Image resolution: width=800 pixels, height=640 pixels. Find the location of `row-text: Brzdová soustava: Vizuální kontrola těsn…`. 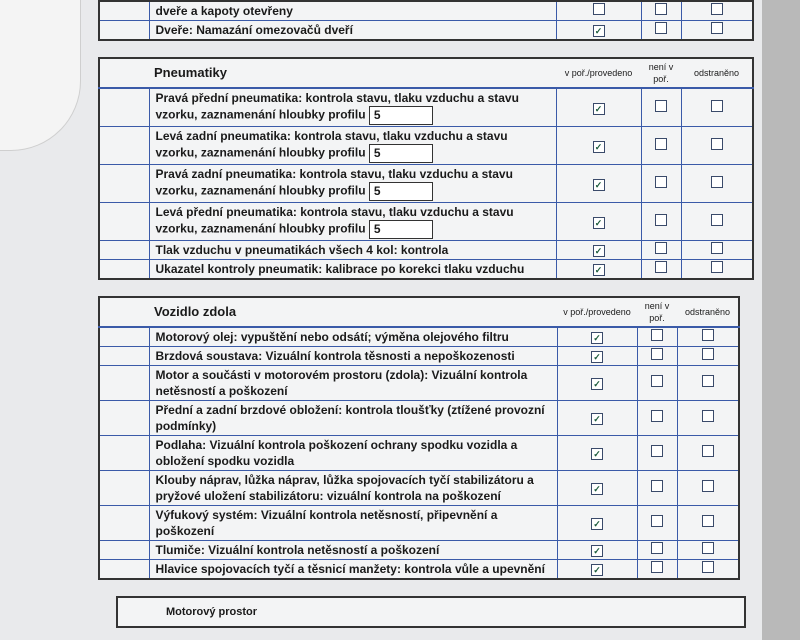

row-text: Brzdová soustava: Vizuální kontrola těsn… is located at coordinates (353, 356).